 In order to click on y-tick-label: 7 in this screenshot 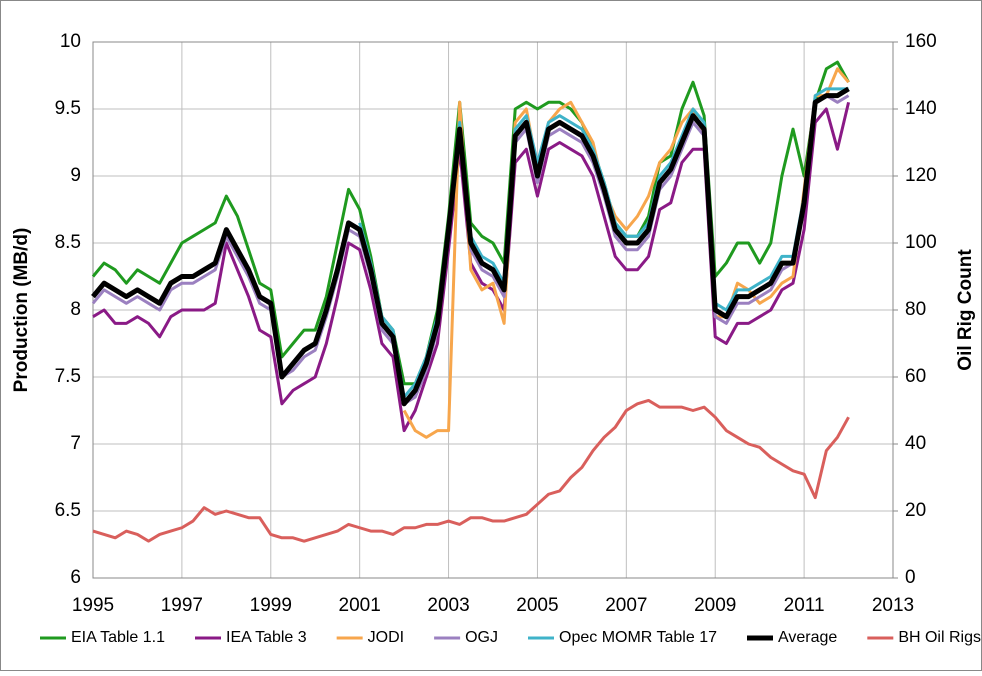, I will do `click(75, 443)`.